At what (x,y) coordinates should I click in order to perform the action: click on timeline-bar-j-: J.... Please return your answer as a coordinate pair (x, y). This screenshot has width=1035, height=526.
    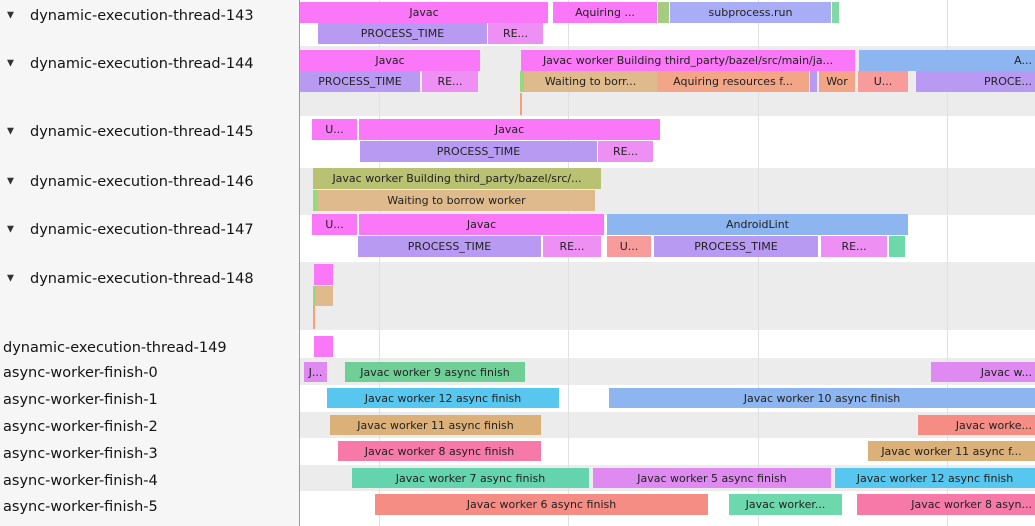
    Looking at the image, I should click on (315, 372).